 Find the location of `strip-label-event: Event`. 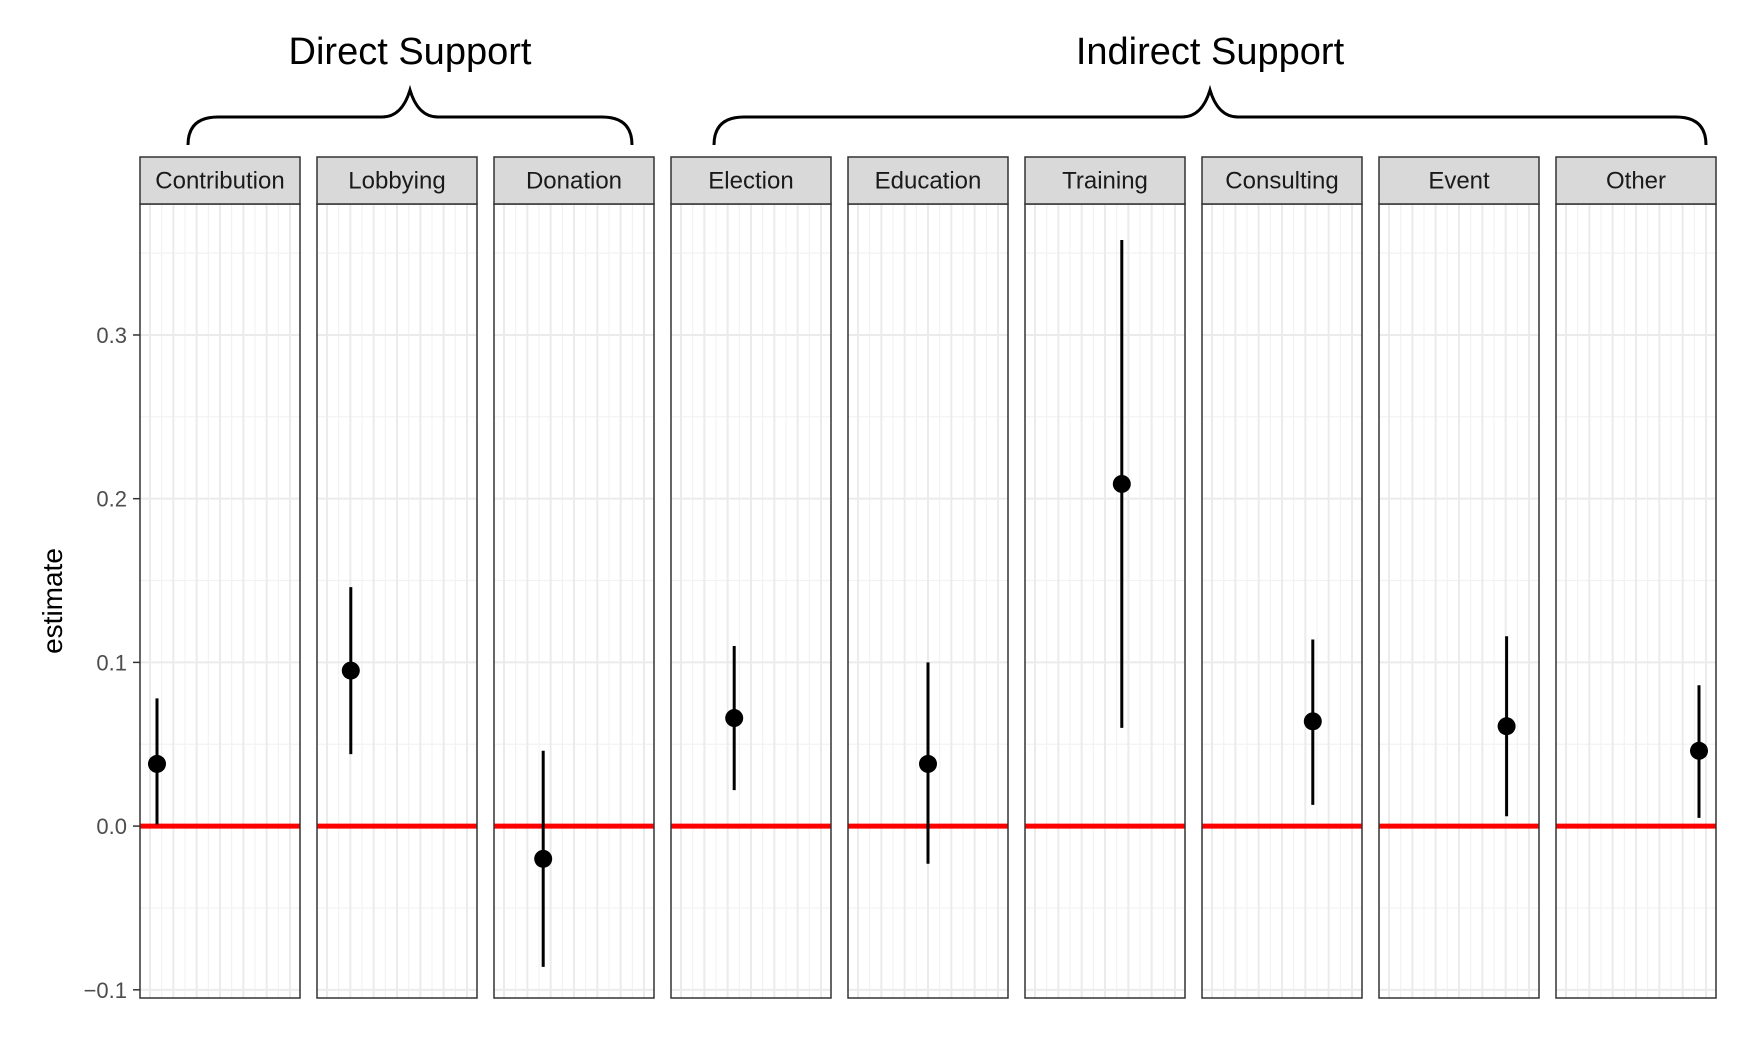

strip-label-event: Event is located at coordinates (1459, 181).